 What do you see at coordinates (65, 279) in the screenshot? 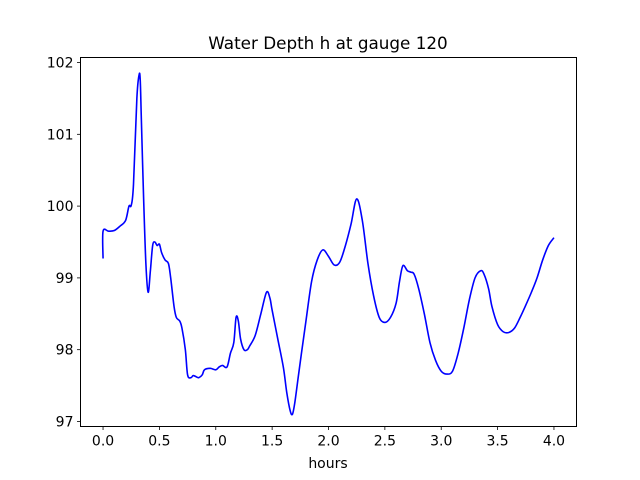
I see `y-tick-label: 99` at bounding box center [65, 279].